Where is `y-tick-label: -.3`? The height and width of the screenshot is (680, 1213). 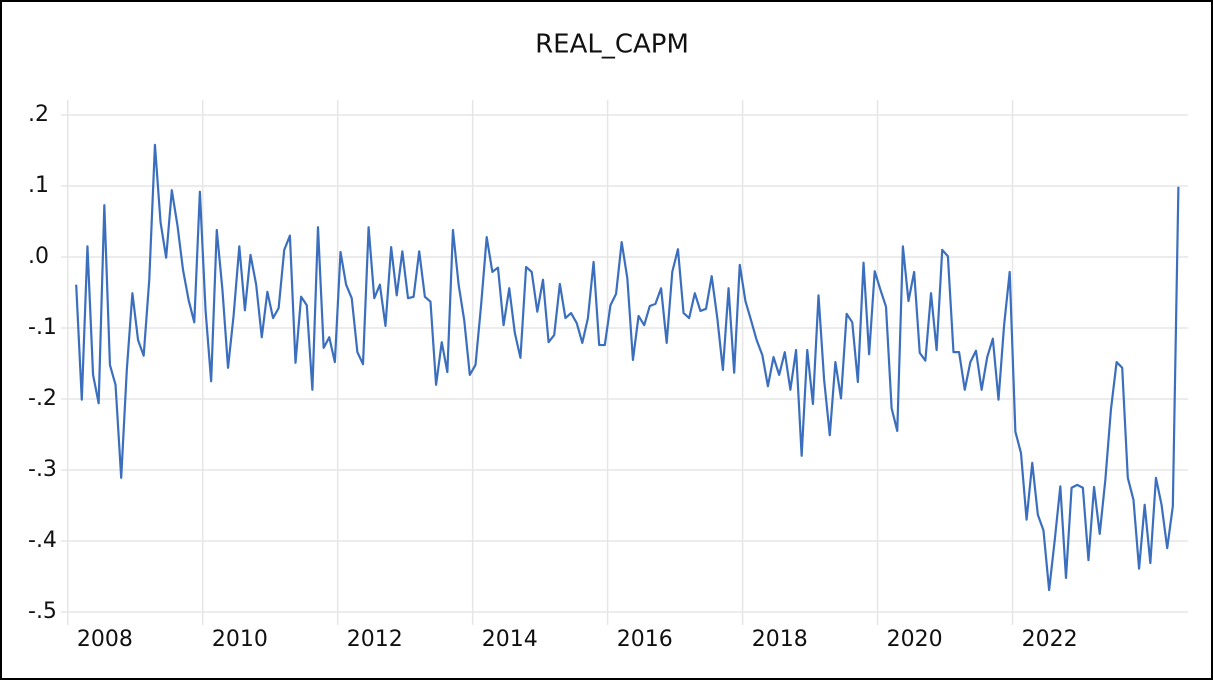
y-tick-label: -.3 is located at coordinates (42, 469).